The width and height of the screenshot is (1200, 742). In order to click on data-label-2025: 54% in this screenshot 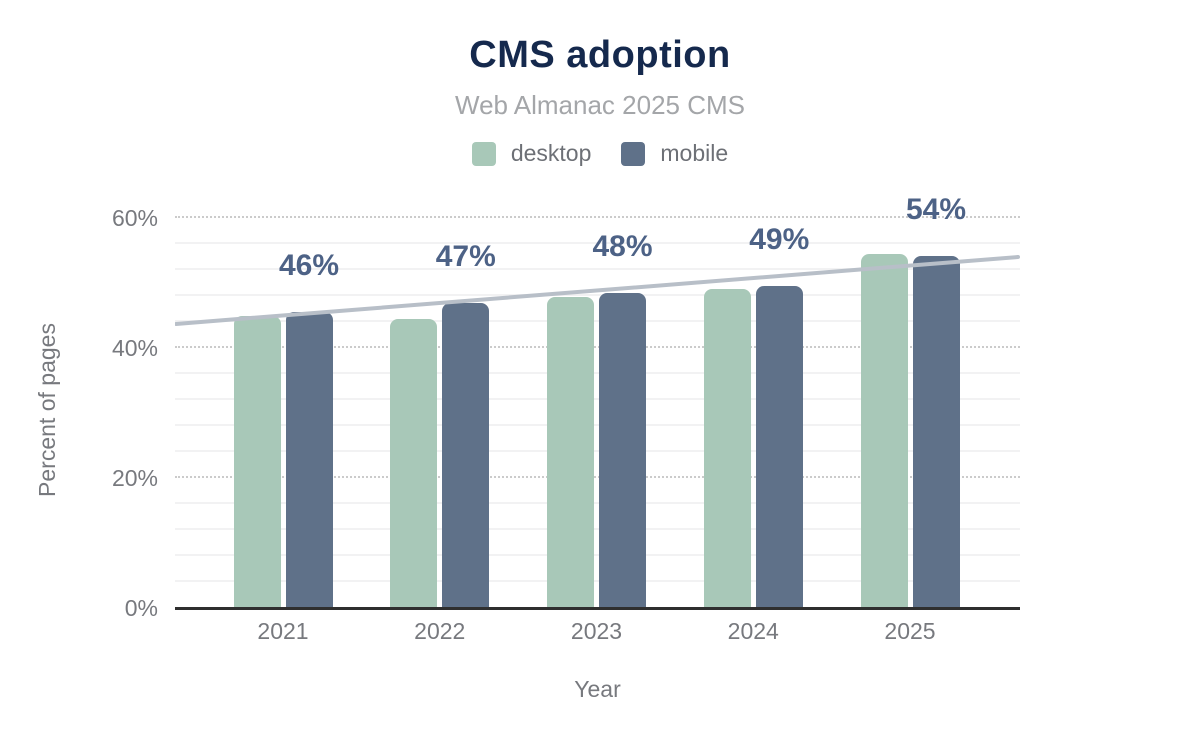, I will do `click(936, 210)`.